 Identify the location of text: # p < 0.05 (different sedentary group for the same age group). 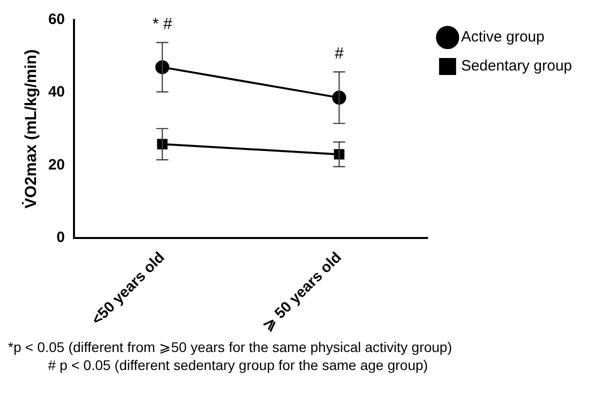
(238, 365).